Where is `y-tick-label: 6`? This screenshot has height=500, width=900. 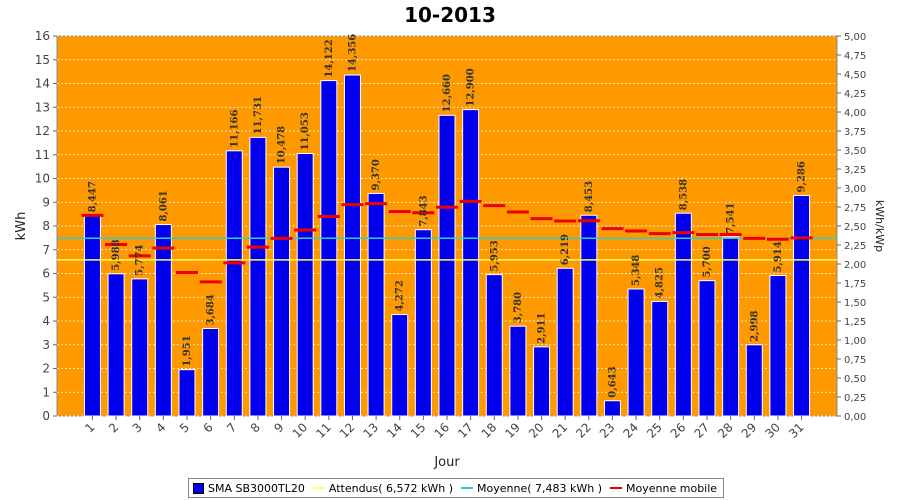
y-tick-label: 6 is located at coordinates (46, 274).